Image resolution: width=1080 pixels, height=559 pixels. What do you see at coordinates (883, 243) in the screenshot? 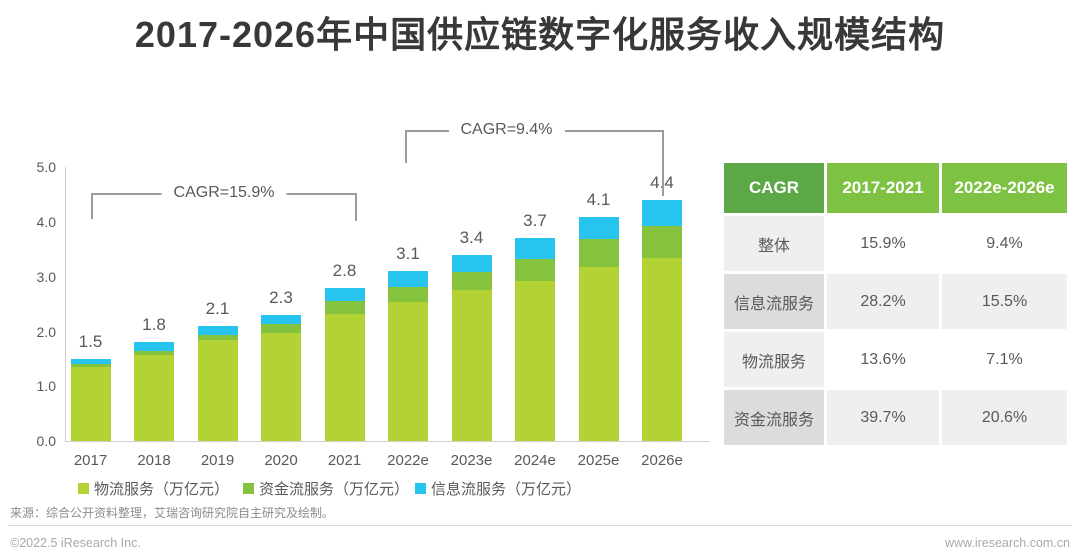
I see `table-value-cell: 15.9%` at bounding box center [883, 243].